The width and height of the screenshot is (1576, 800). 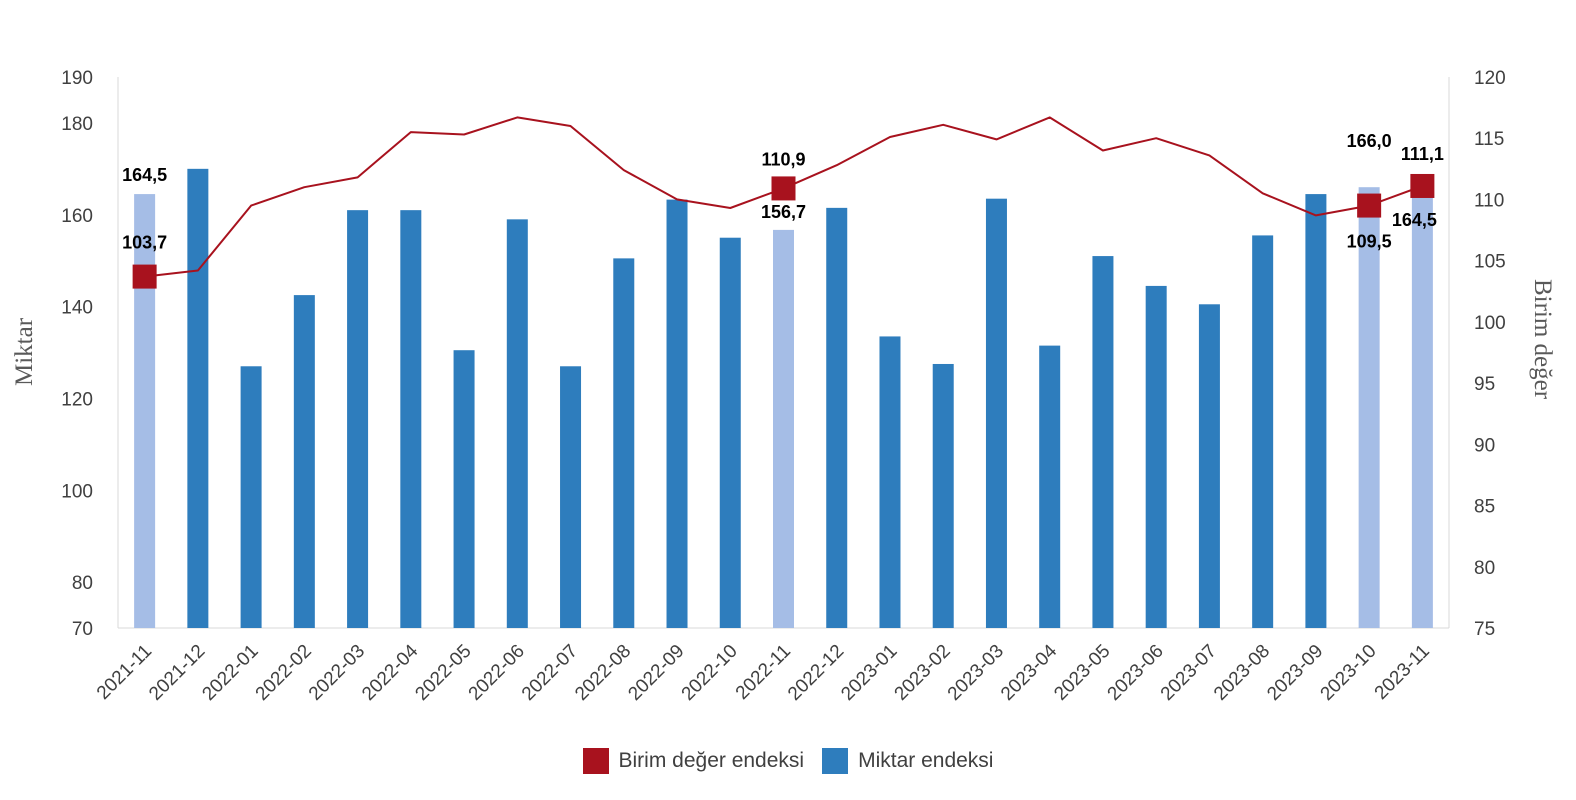 What do you see at coordinates (1490, 323) in the screenshot?
I see `y2-tick-label: 100` at bounding box center [1490, 323].